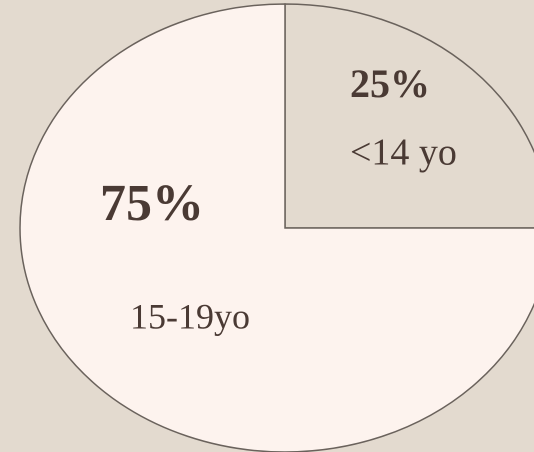 The height and width of the screenshot is (452, 534). Describe the element at coordinates (403, 153) in the screenshot. I see `category-label: <14 yo` at that location.